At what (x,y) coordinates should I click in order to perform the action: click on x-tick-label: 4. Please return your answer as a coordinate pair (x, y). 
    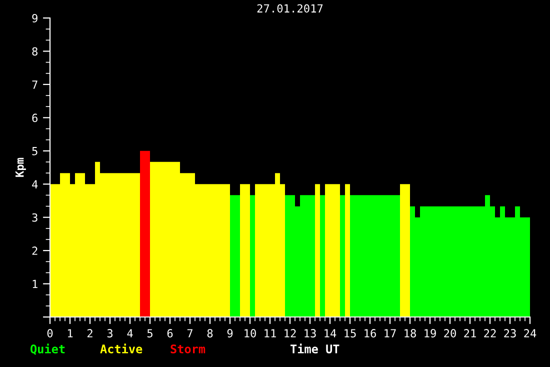
    Looking at the image, I should click on (130, 333).